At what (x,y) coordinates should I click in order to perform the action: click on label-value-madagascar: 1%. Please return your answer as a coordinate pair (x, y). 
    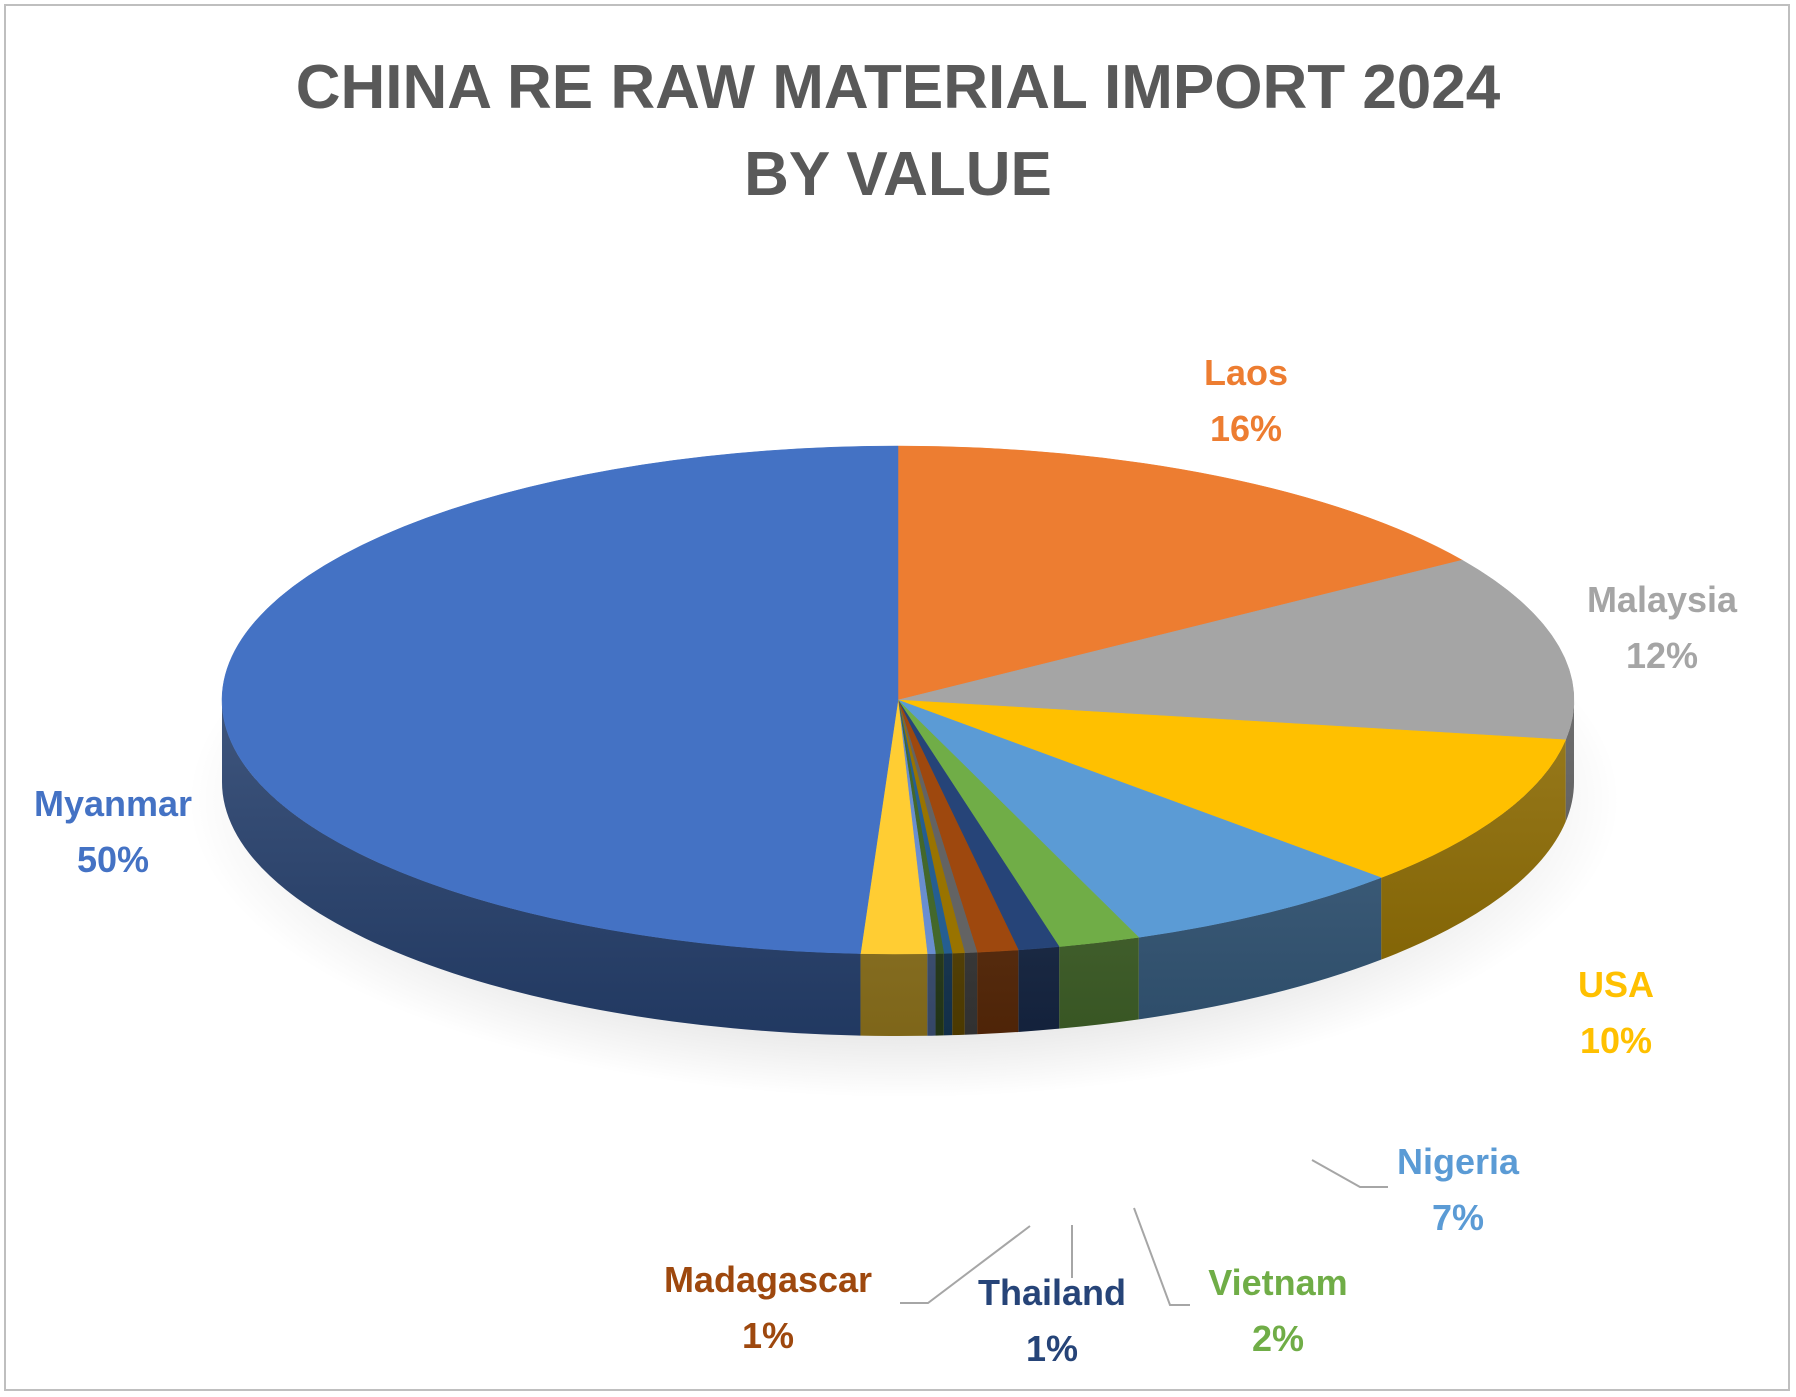
    Looking at the image, I should click on (768, 1335).